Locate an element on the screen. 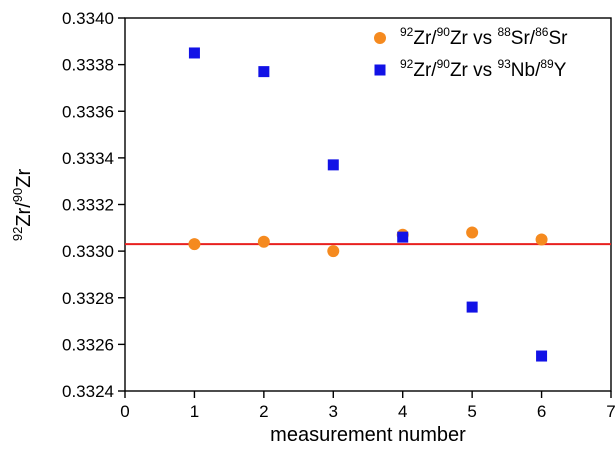 This screenshot has width=616, height=449. x-tick-label: 5 is located at coordinates (471, 411).